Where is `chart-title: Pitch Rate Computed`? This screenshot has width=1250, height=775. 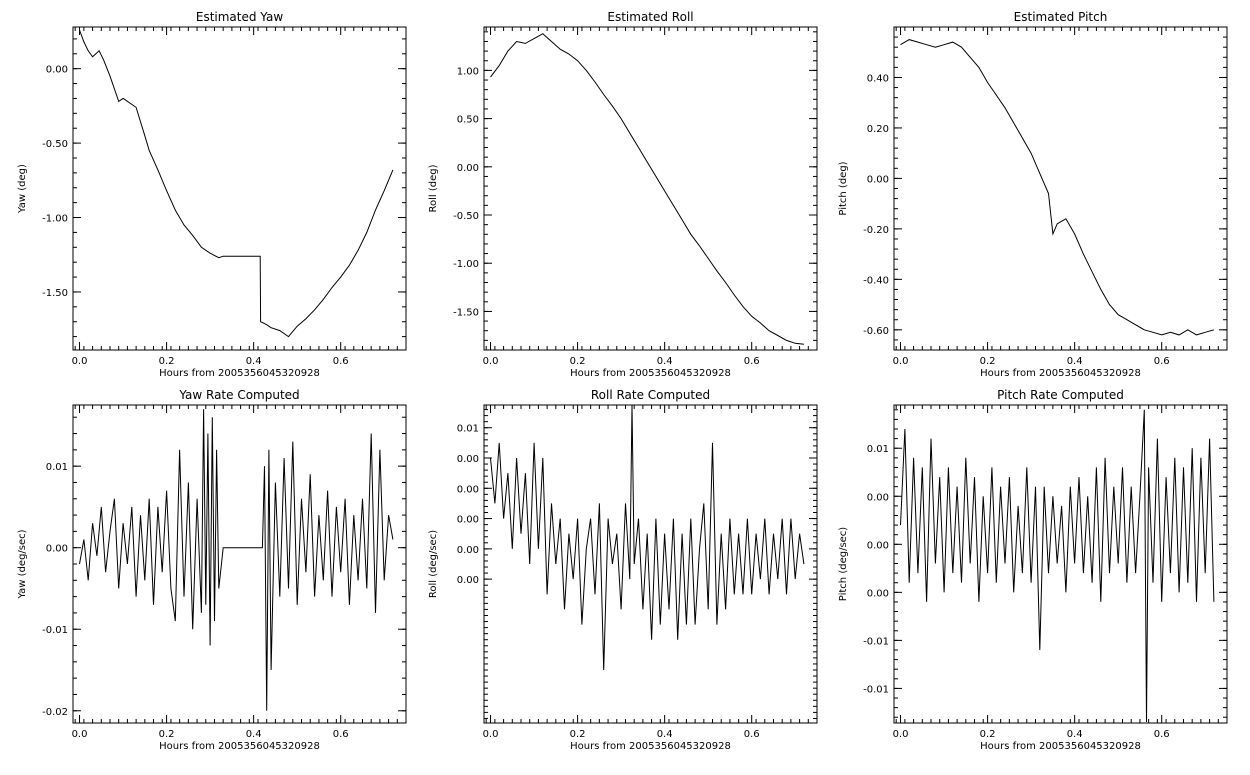
chart-title: Pitch Rate Computed is located at coordinates (1060, 395).